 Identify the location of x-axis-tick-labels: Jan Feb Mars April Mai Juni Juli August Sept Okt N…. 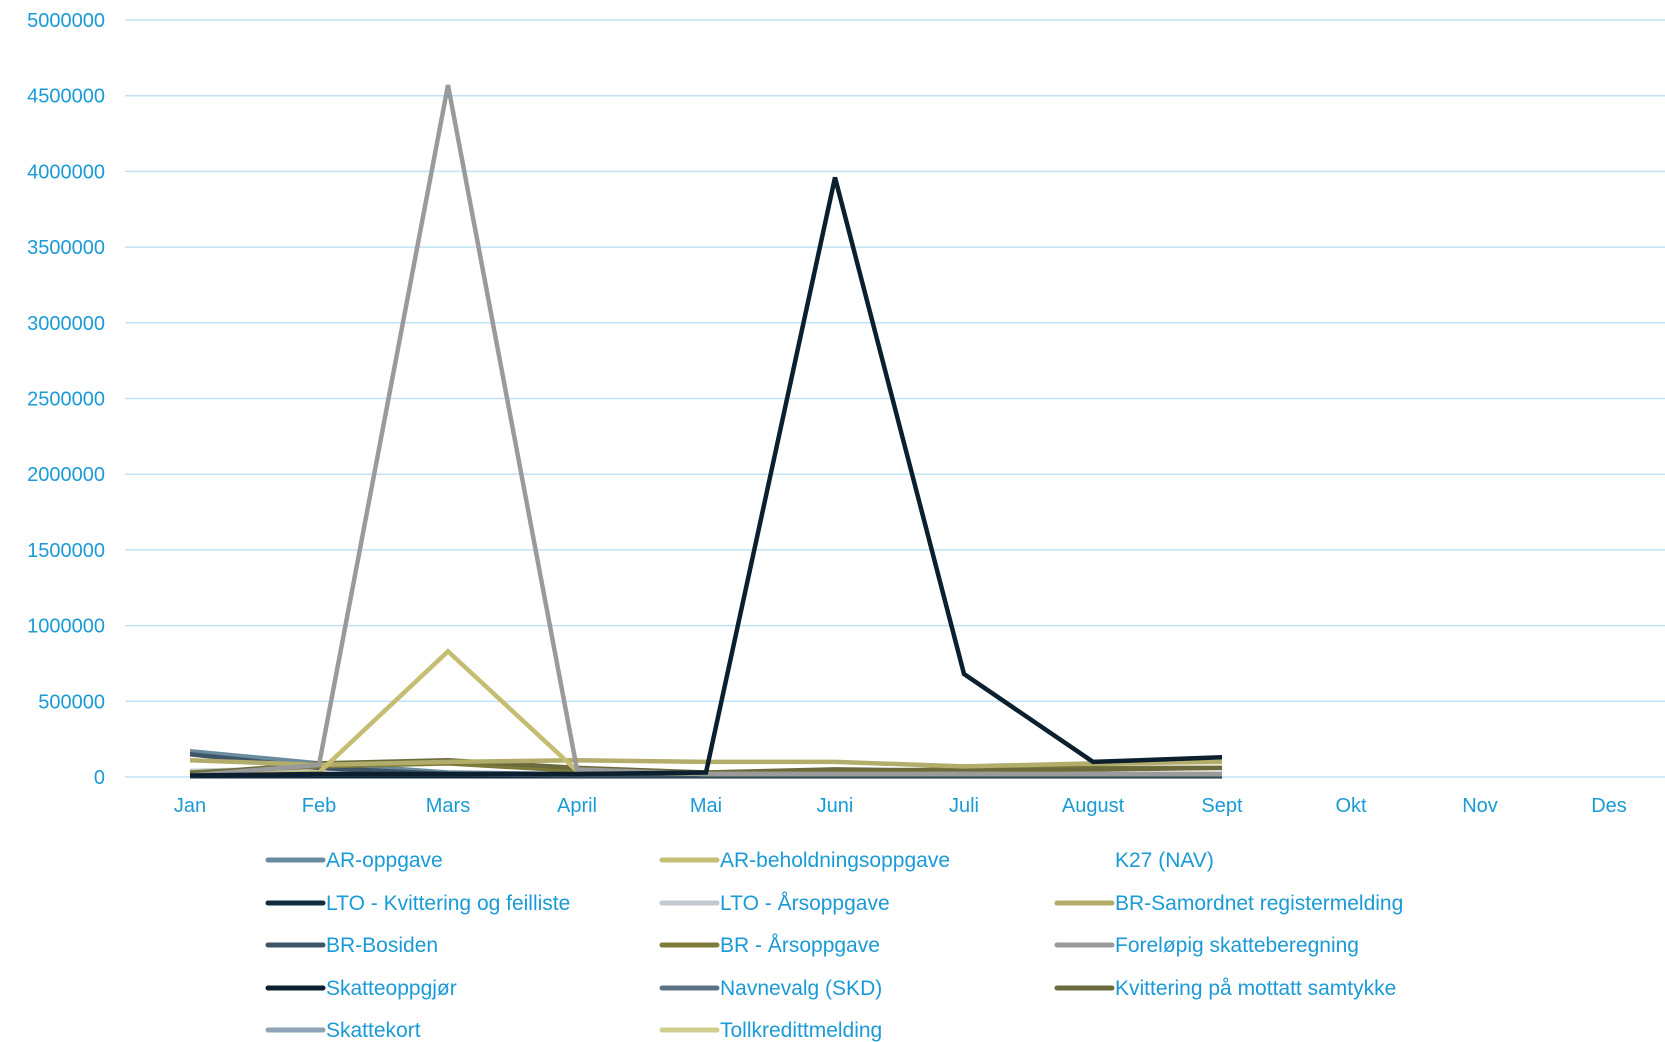
(900, 806).